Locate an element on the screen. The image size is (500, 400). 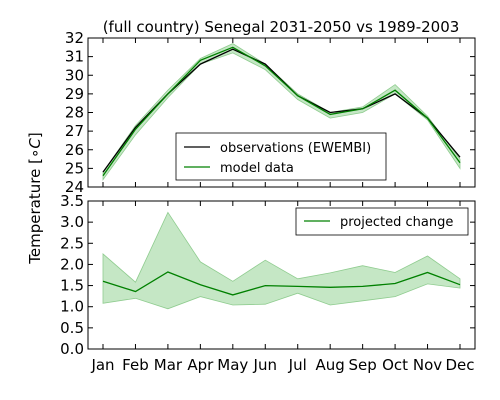
bottom-legend: projected change is located at coordinates (382, 221).